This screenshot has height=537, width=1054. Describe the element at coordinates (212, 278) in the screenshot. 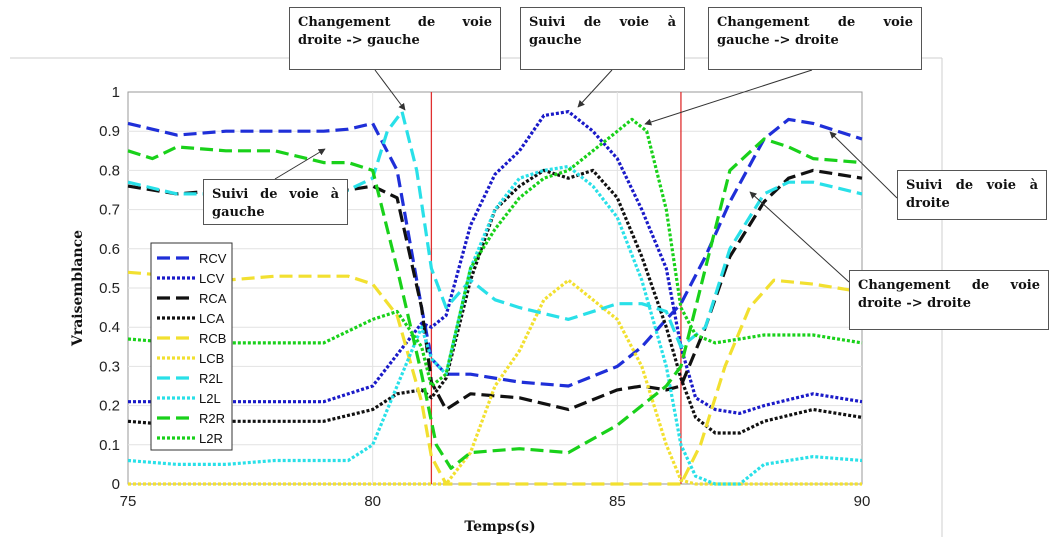

I see `legend-label-lcv: LCV` at that location.